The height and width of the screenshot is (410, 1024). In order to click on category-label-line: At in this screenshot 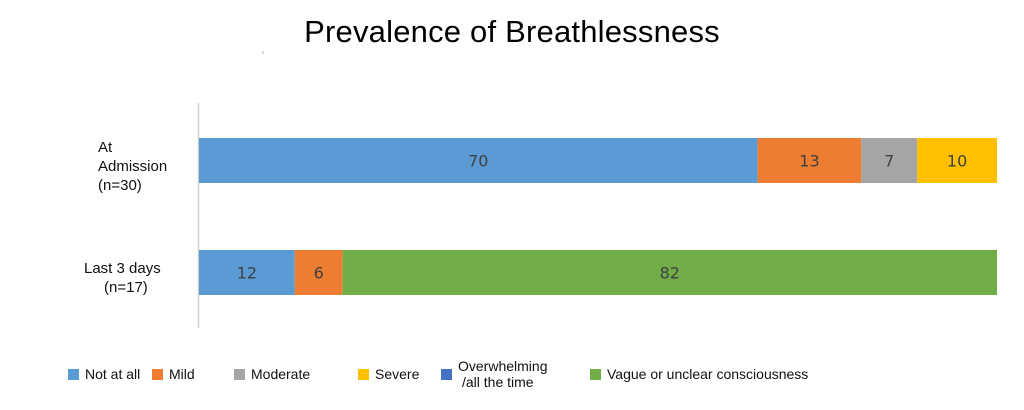, I will do `click(105, 147)`.